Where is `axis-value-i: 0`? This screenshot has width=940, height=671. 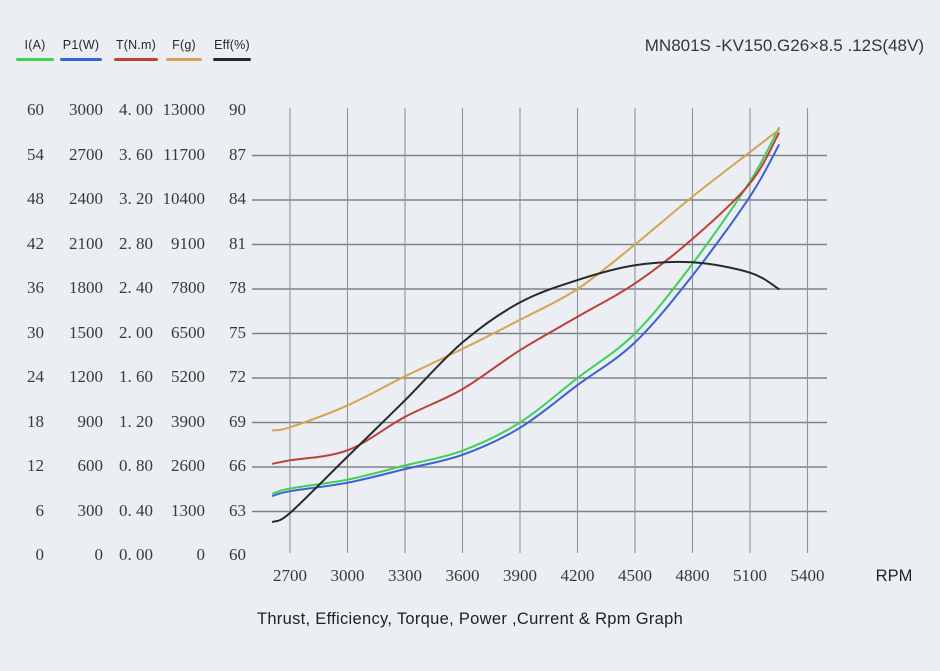
axis-value-i: 0 is located at coordinates (40, 554).